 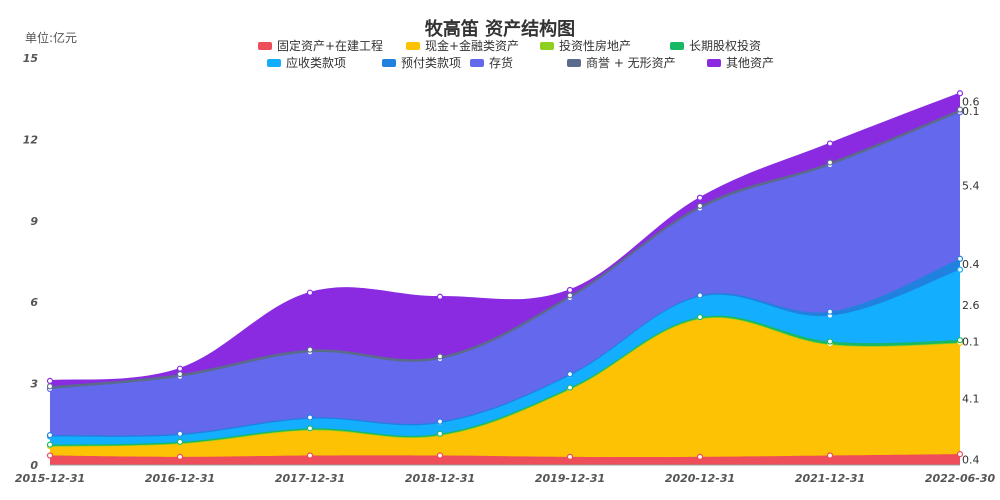 I want to click on y-tick-label: 12, so click(x=31, y=139).